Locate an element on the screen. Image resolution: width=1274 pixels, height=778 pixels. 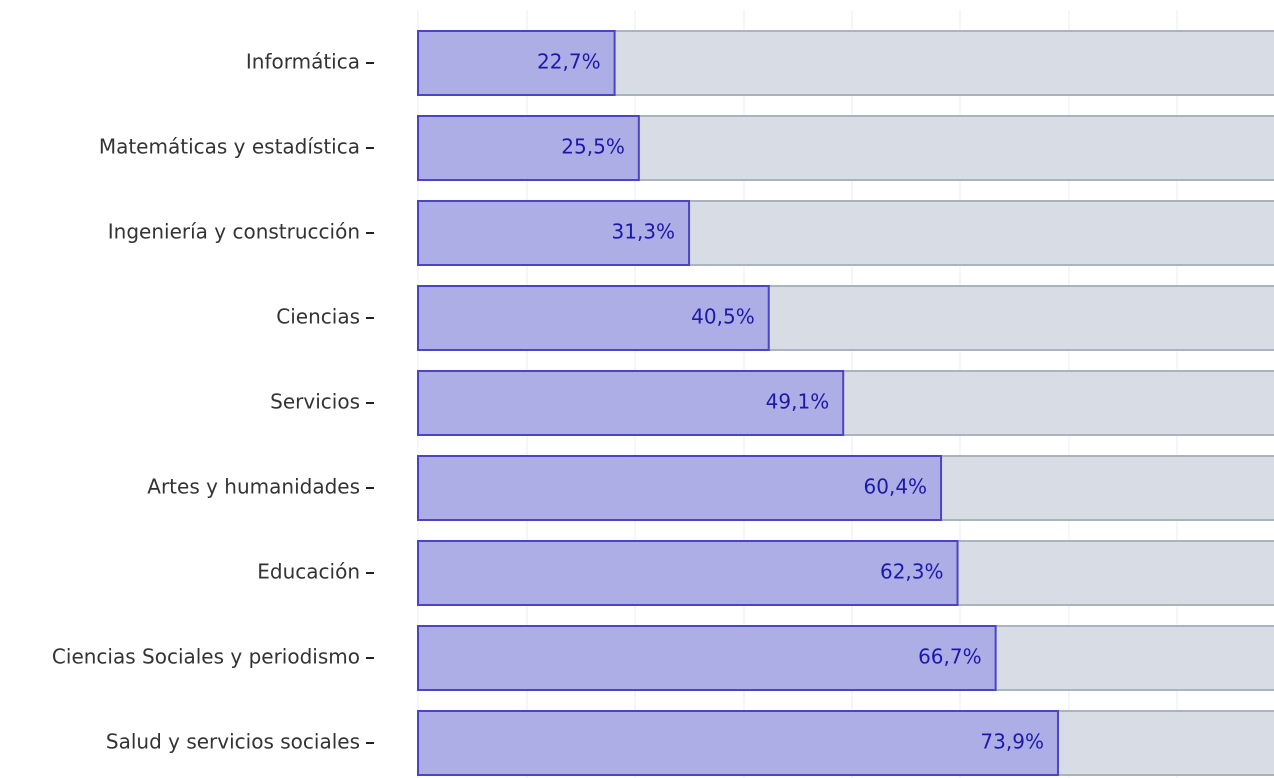
y-tick-label: Educación is located at coordinates (308, 572).